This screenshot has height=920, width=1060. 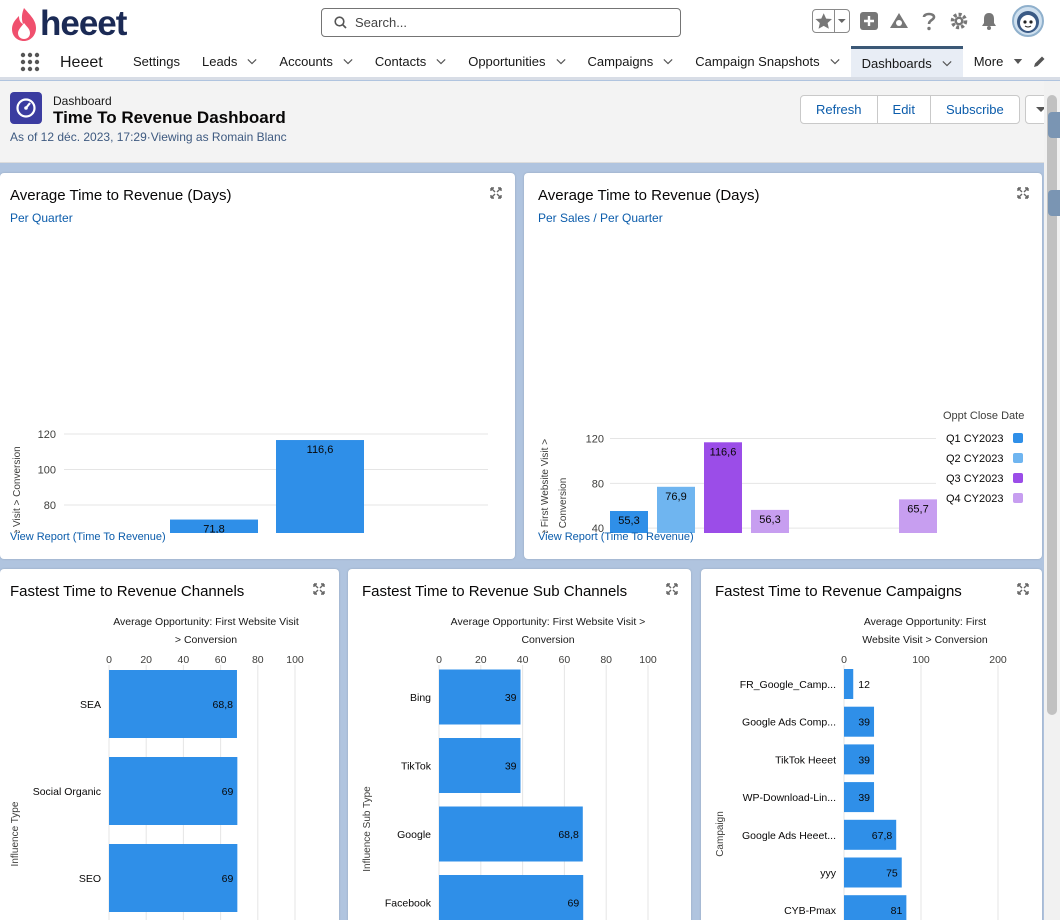 What do you see at coordinates (50, 506) in the screenshot?
I see `y-tick-label: 80` at bounding box center [50, 506].